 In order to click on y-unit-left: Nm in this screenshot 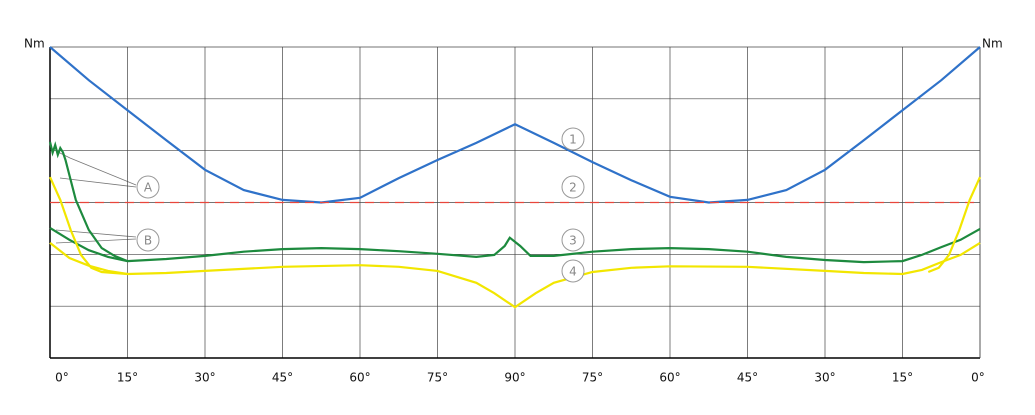, I will do `click(34, 44)`.